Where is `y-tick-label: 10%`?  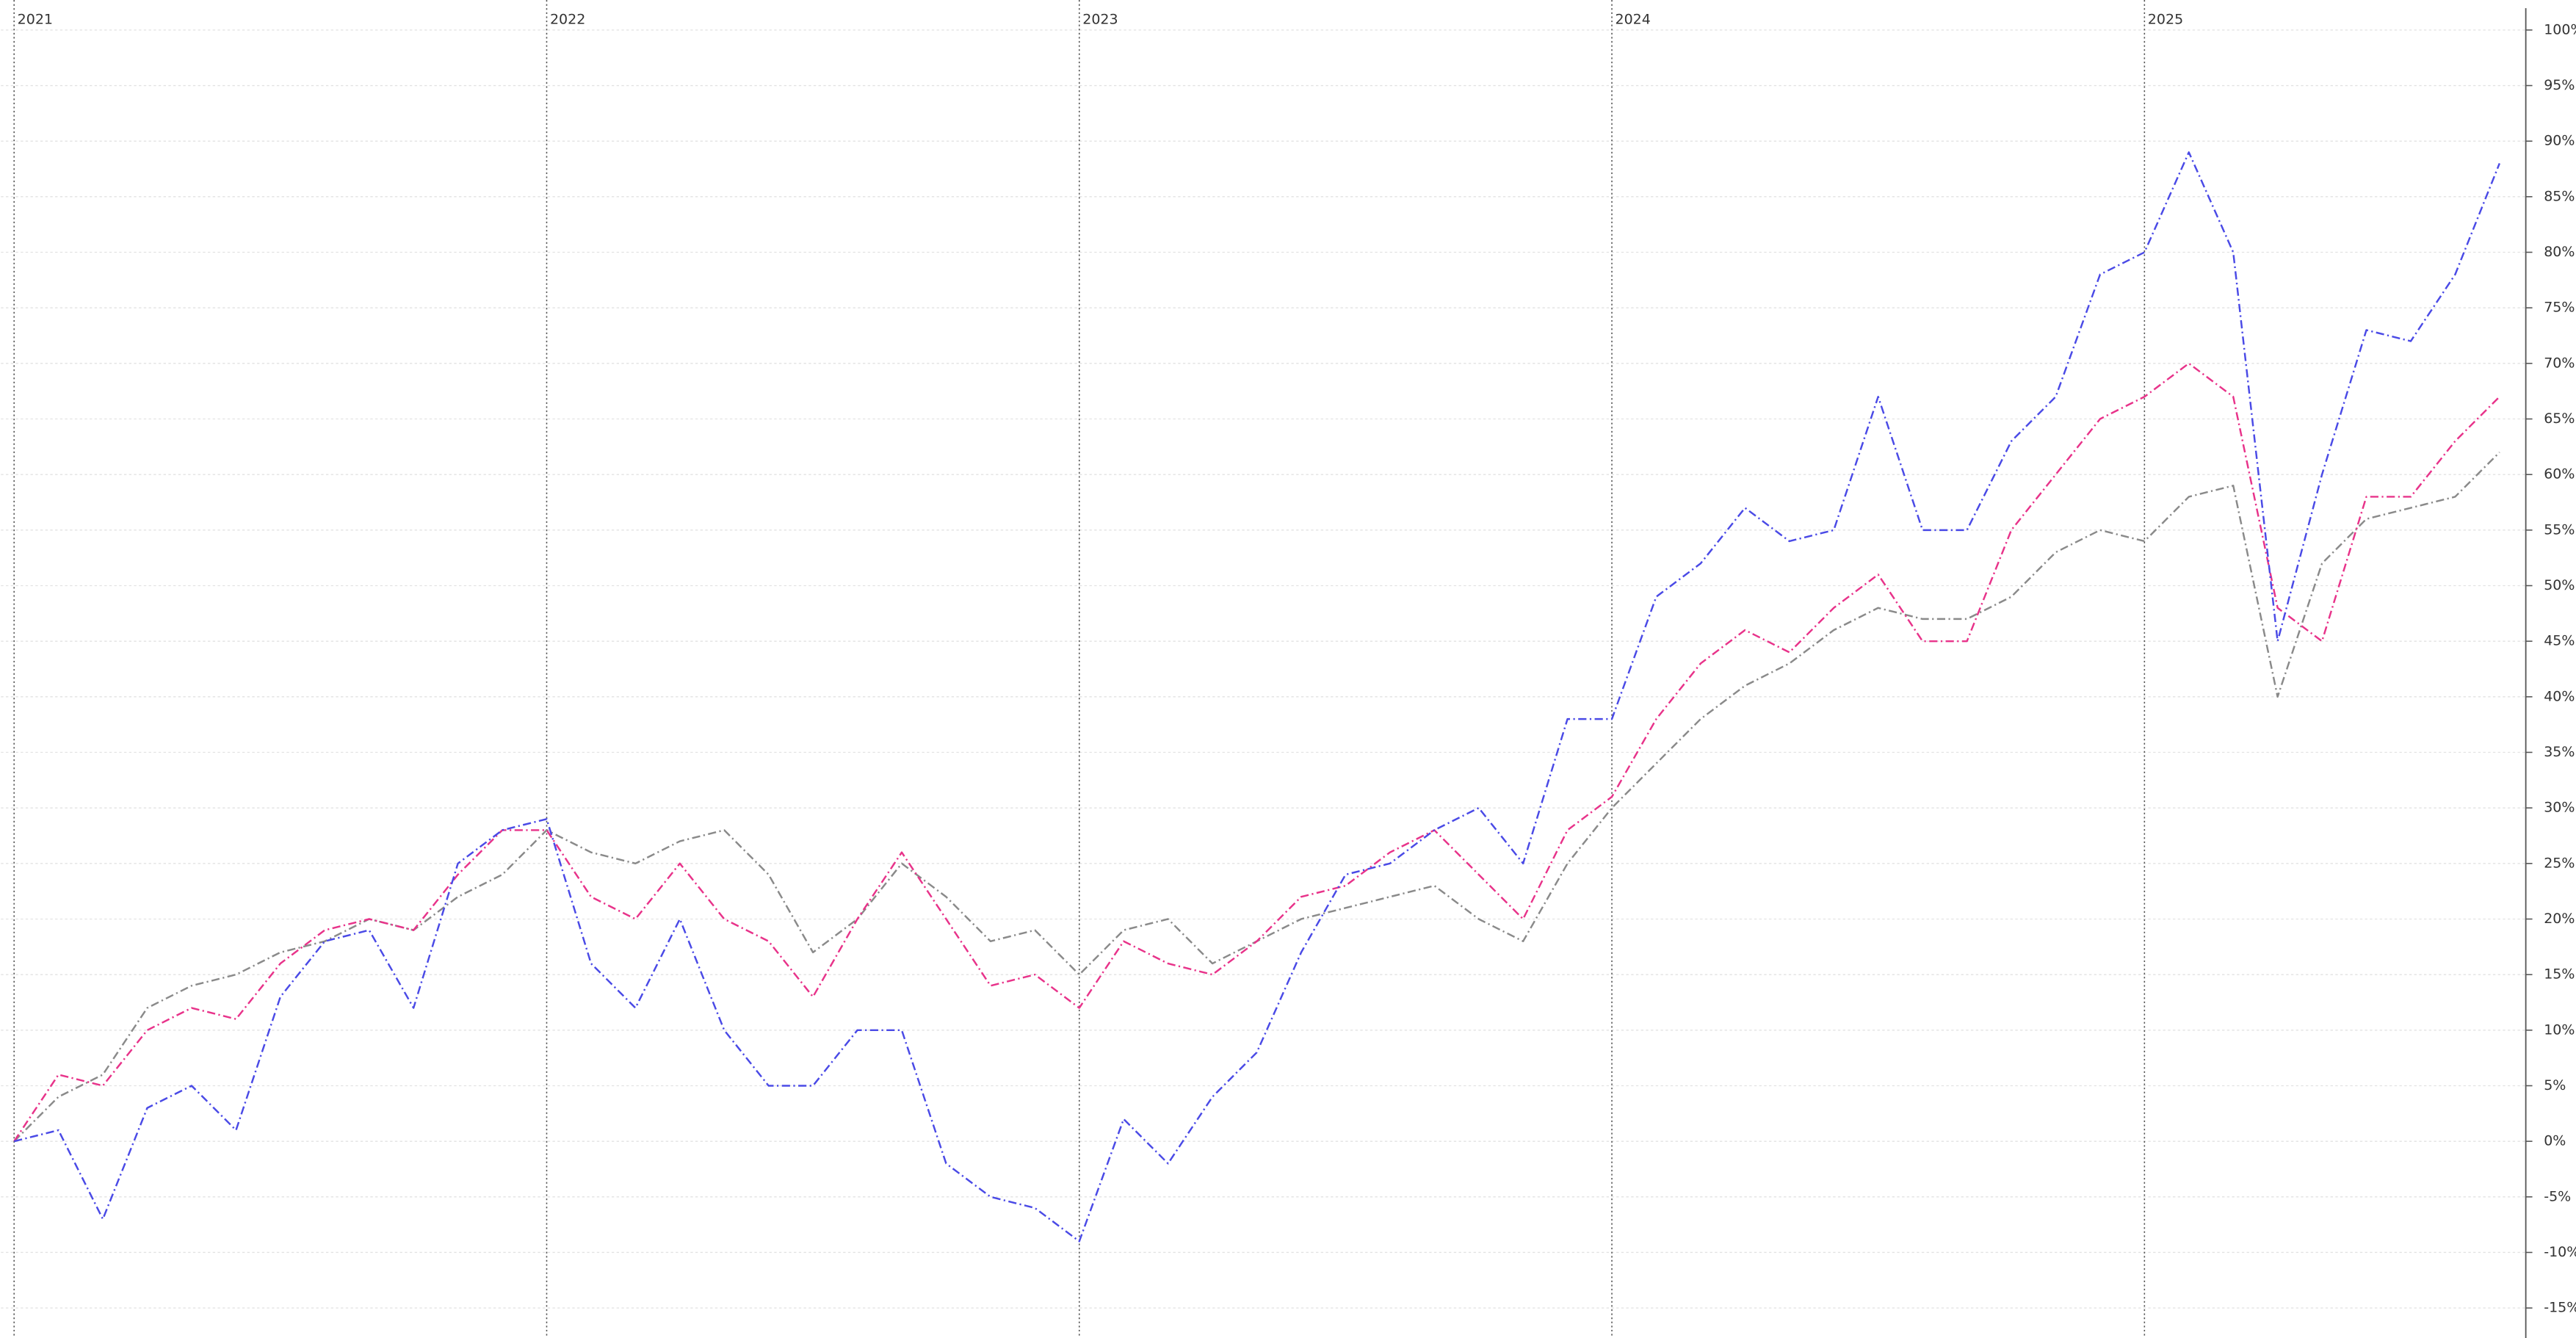
y-tick-label: 10% is located at coordinates (2559, 1029).